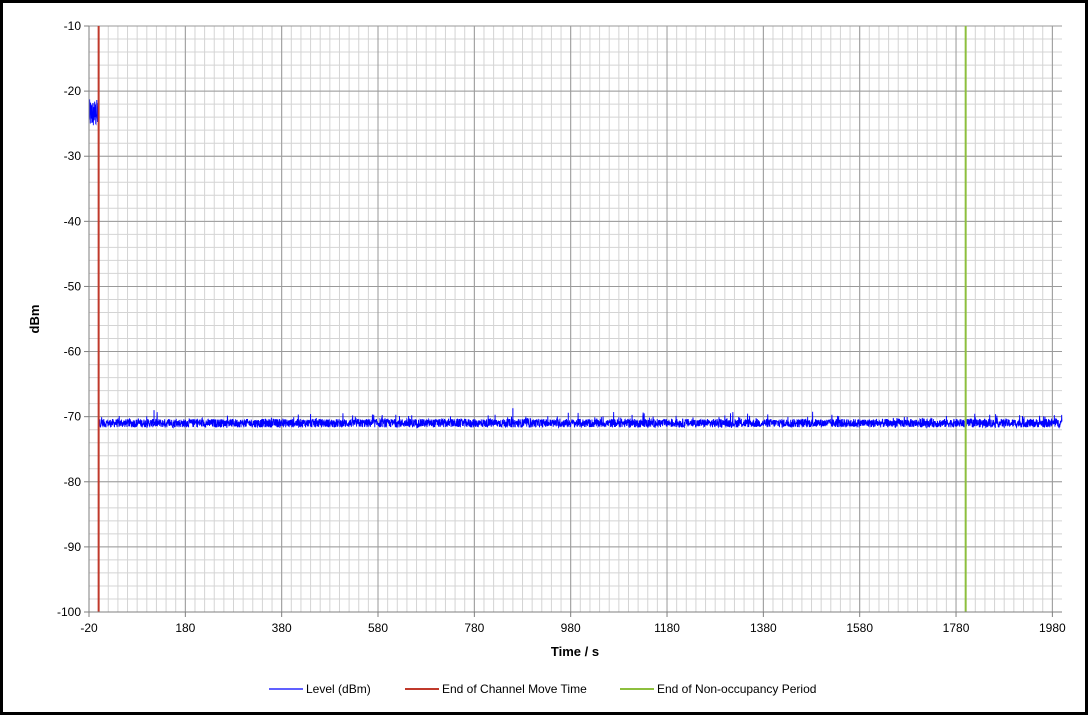 This screenshot has height=717, width=1088. What do you see at coordinates (73, 482) in the screenshot?
I see `y-tick-label: -80` at bounding box center [73, 482].